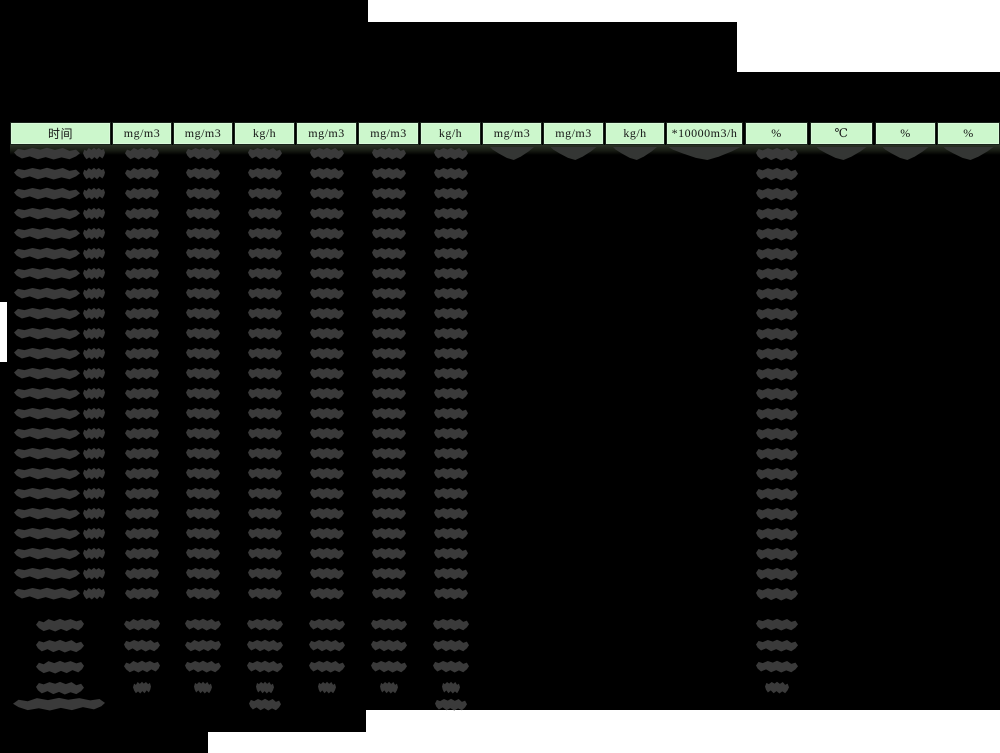 This screenshot has height=753, width=1000. Describe the element at coordinates (512, 133) in the screenshot. I see `header-cell-7: mg/m3` at that location.